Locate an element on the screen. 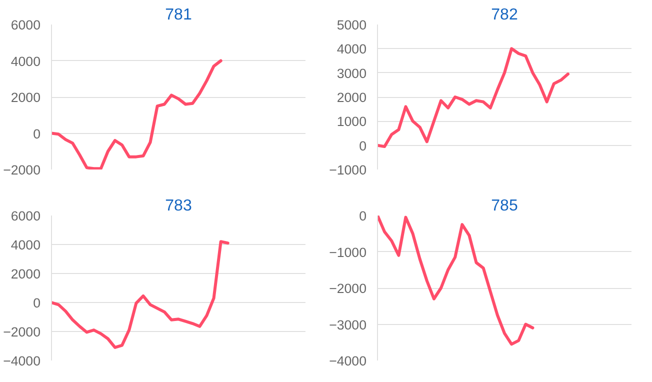 Image resolution: width=652 pixels, height=382 pixels. chart-title: 782 is located at coordinates (504, 15).